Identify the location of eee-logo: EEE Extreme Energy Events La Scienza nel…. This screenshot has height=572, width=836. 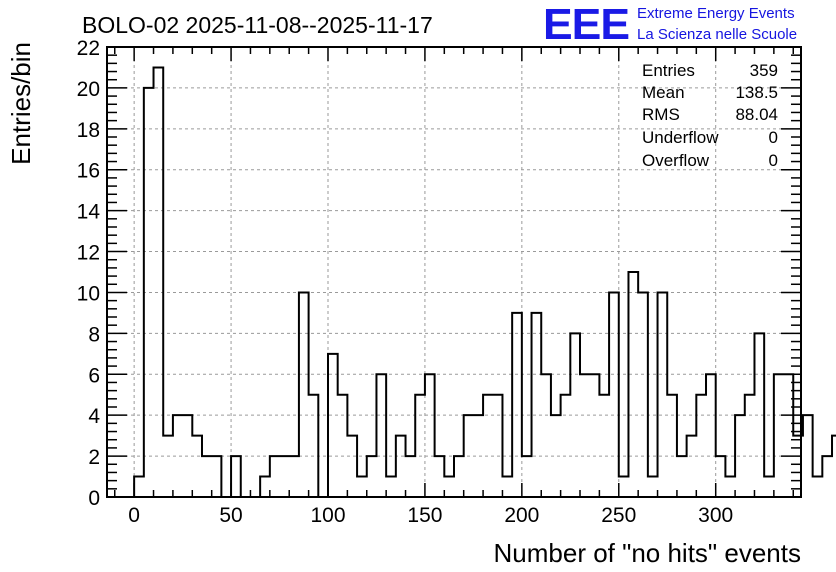
(670, 24).